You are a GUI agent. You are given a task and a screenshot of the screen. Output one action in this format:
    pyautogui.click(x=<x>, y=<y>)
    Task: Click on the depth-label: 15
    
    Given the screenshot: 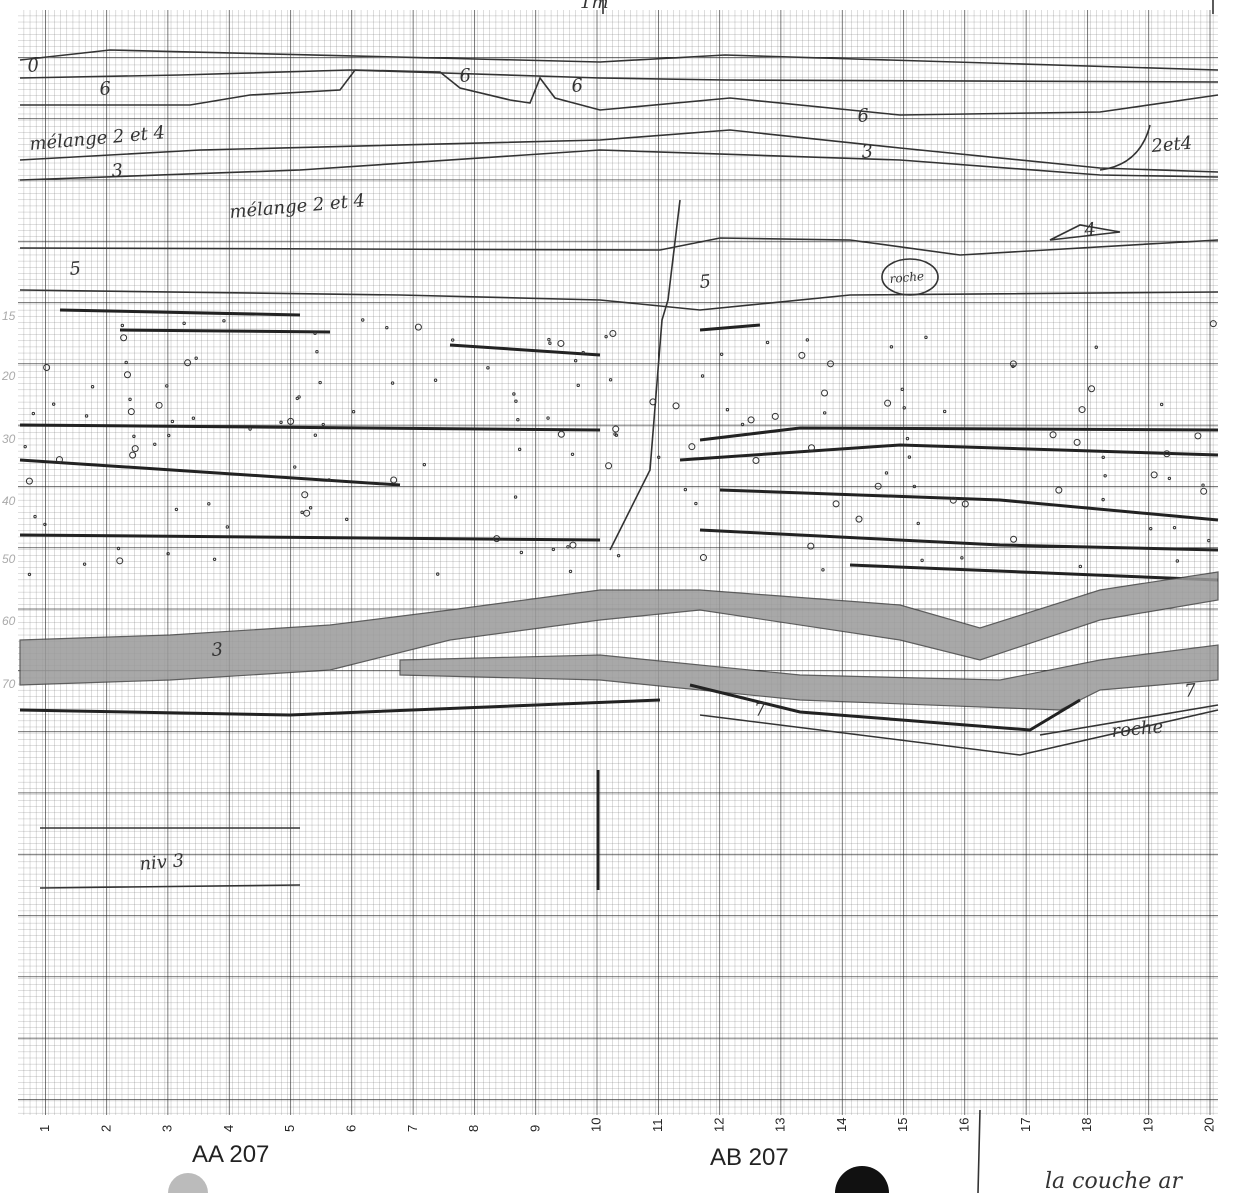 What is the action you would take?
    pyautogui.click(x=9, y=316)
    